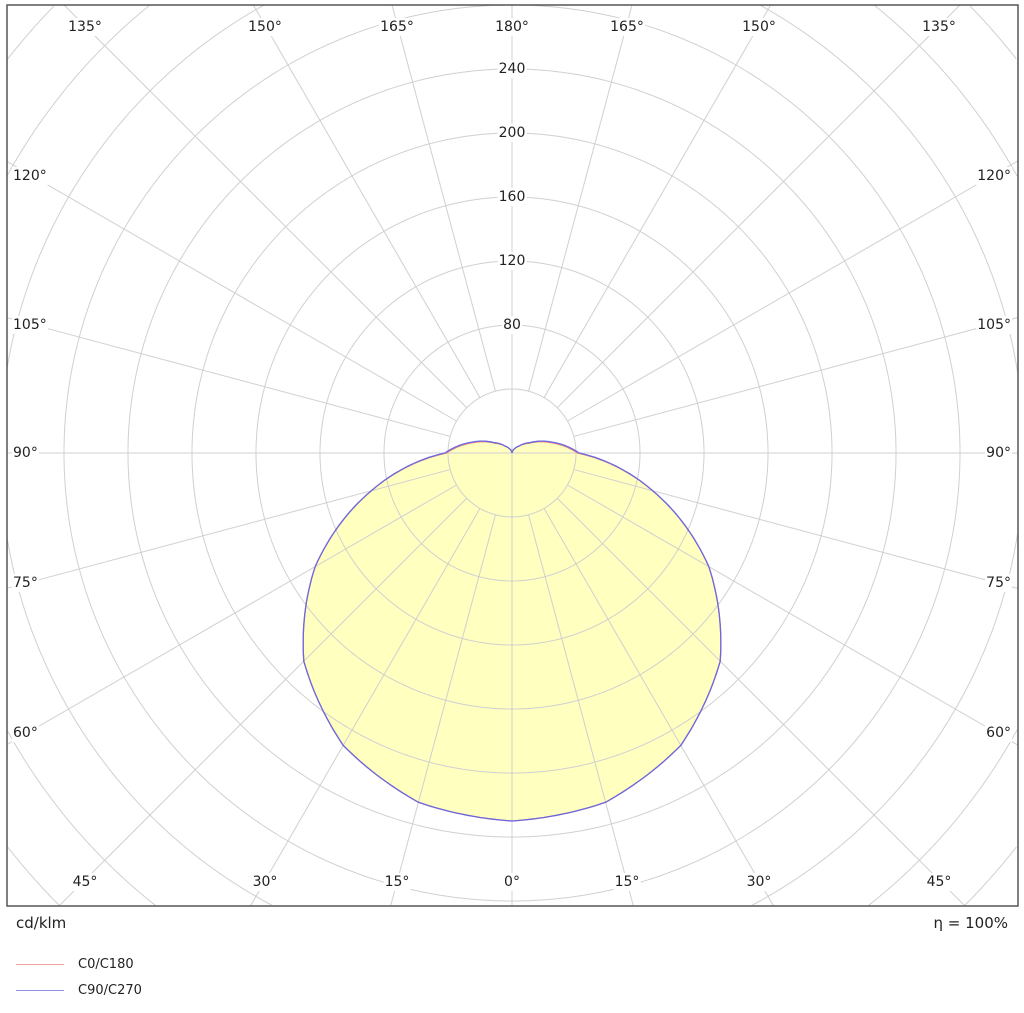 This screenshot has width=1024, height=1013. What do you see at coordinates (110, 990) in the screenshot?
I see `legend-label: C90/C270` at bounding box center [110, 990].